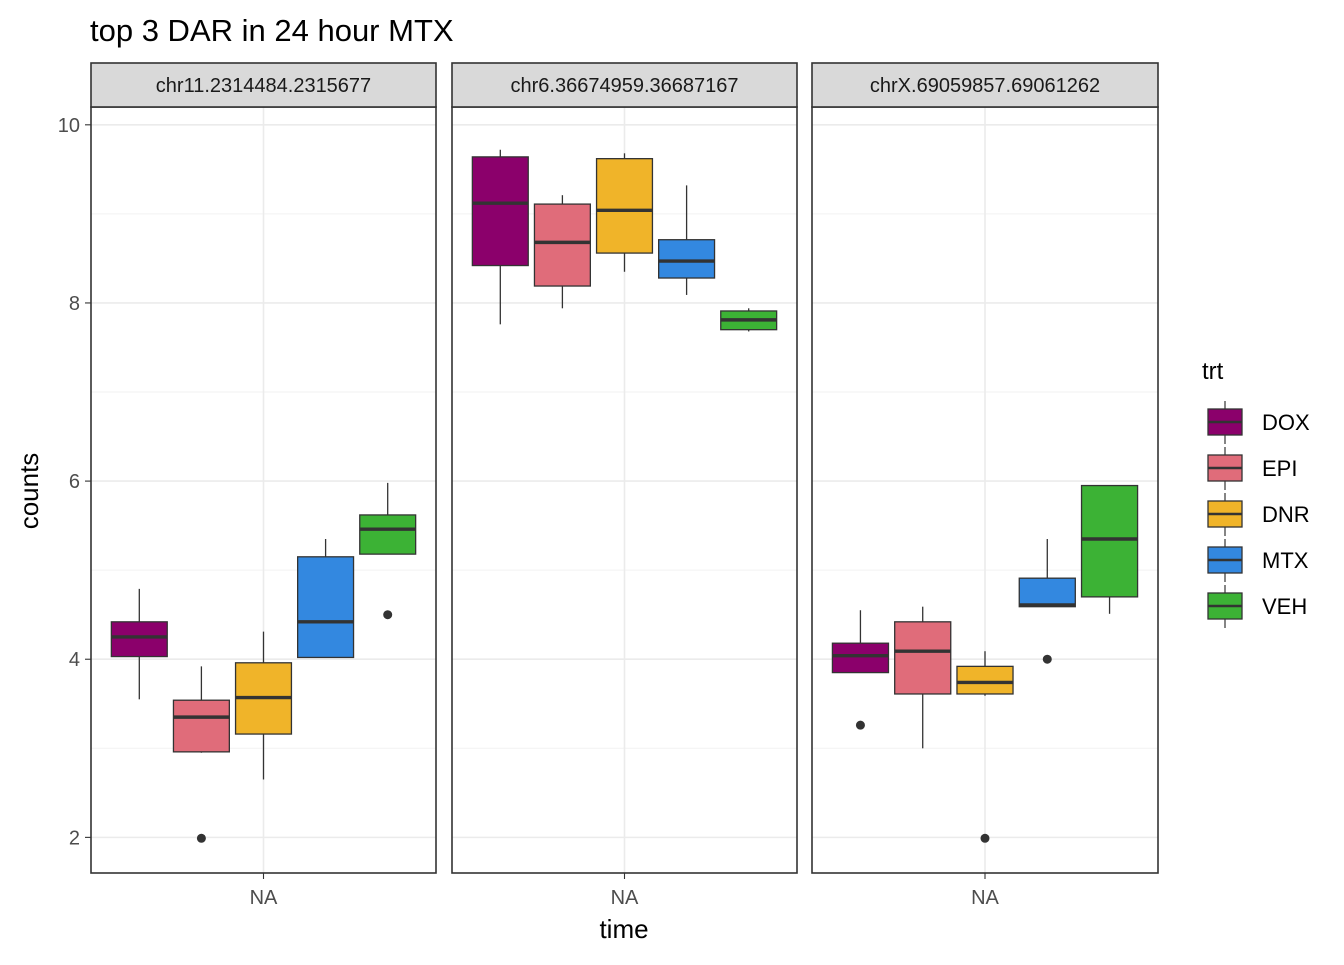 This screenshot has width=1344, height=965. Describe the element at coordinates (1285, 560) in the screenshot. I see `legend-label: MTX` at that location.